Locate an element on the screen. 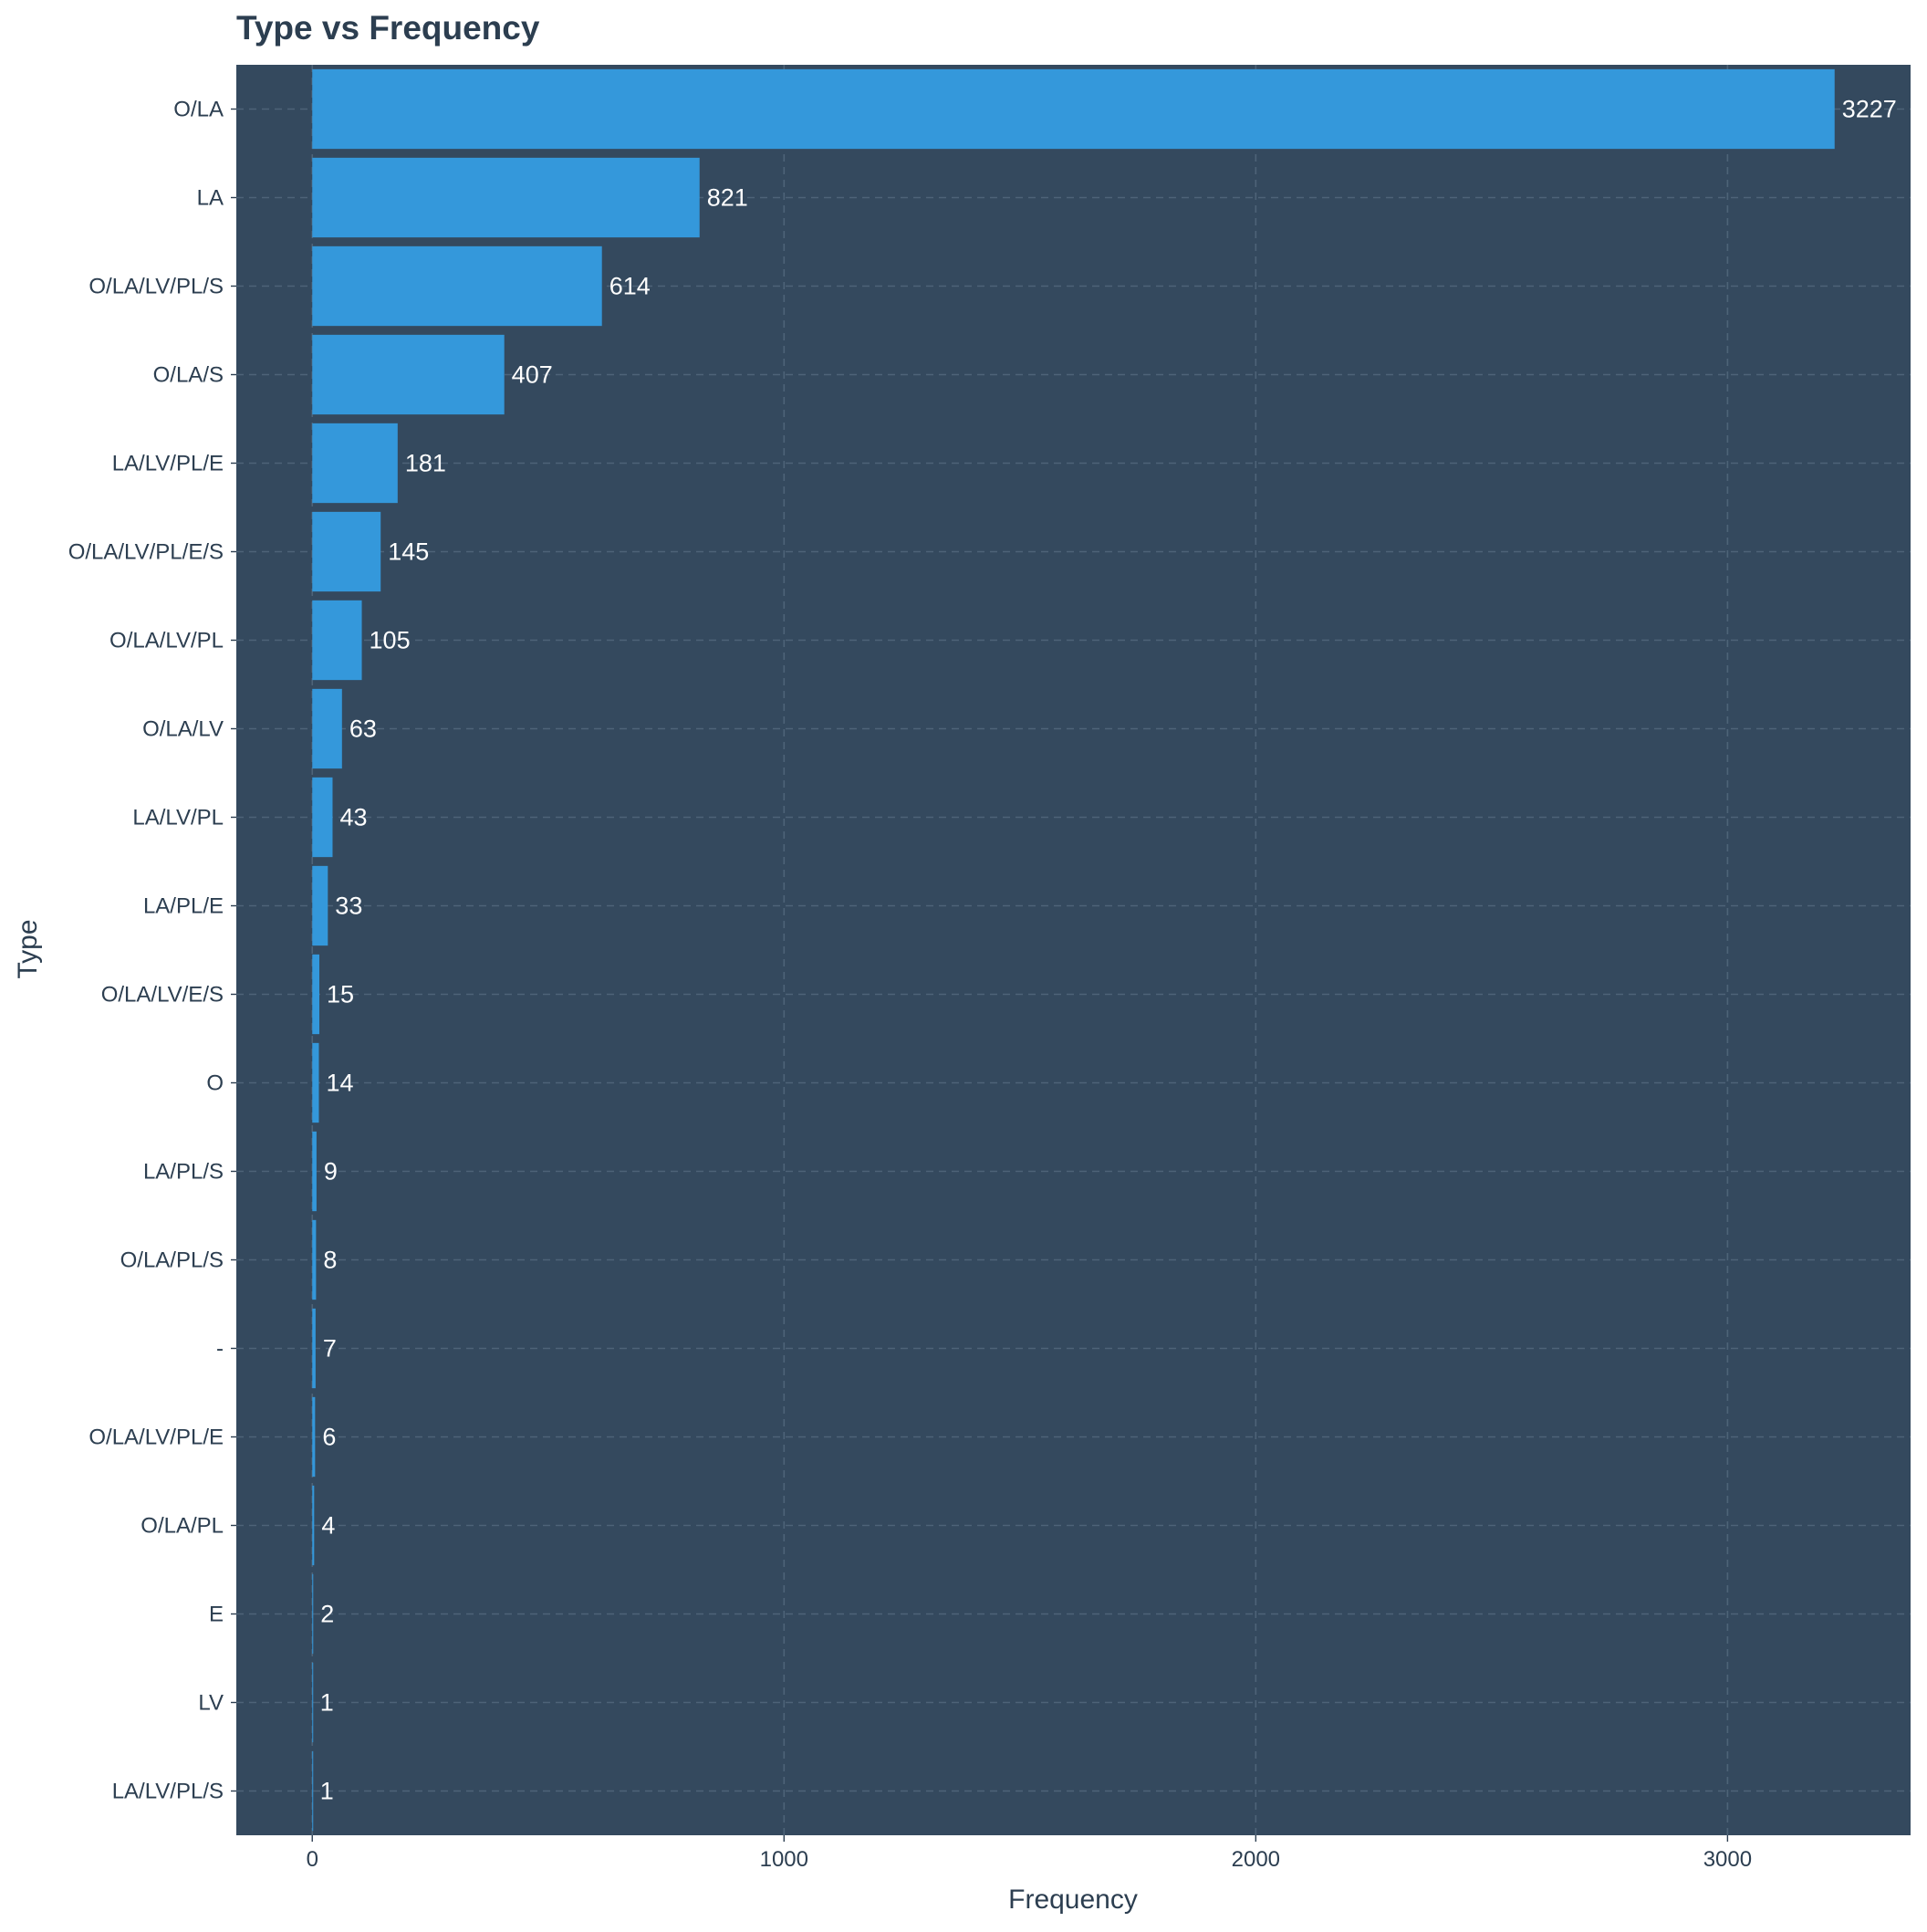  data-label: 9 is located at coordinates (331, 1171).